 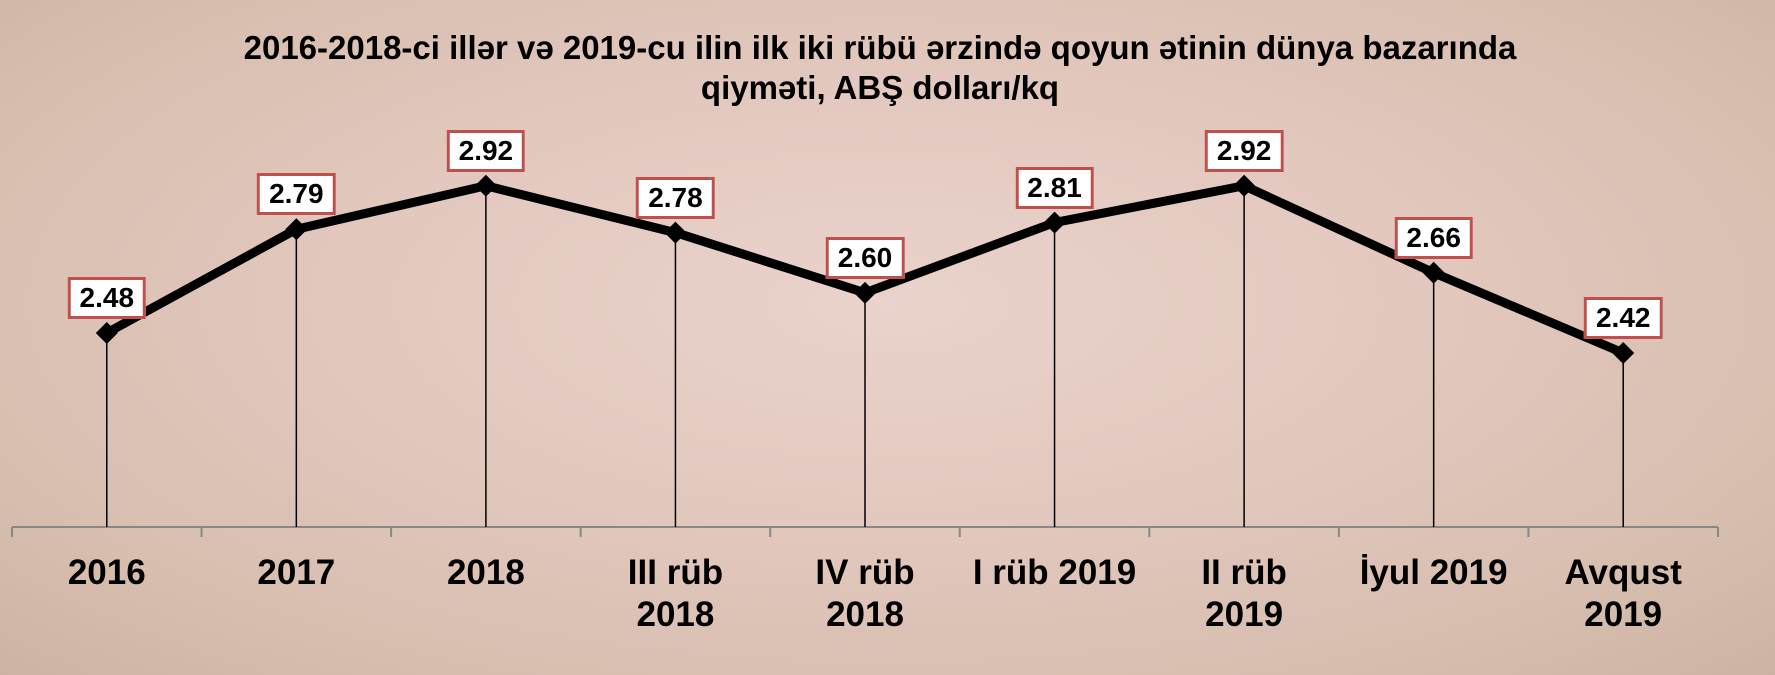 I want to click on x-tick-label: IV rüb 2018, so click(x=865, y=593).